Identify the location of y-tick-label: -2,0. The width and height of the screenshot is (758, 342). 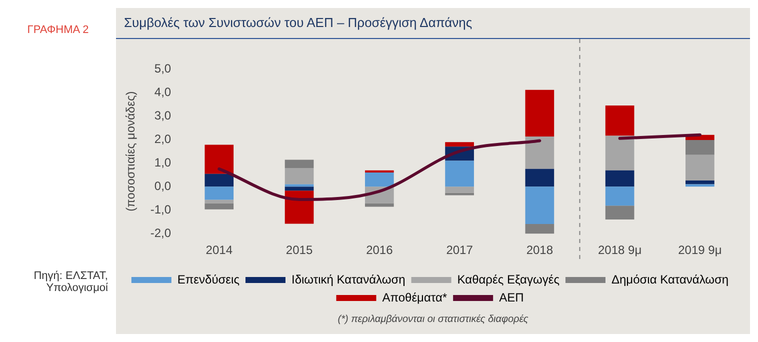
(161, 233).